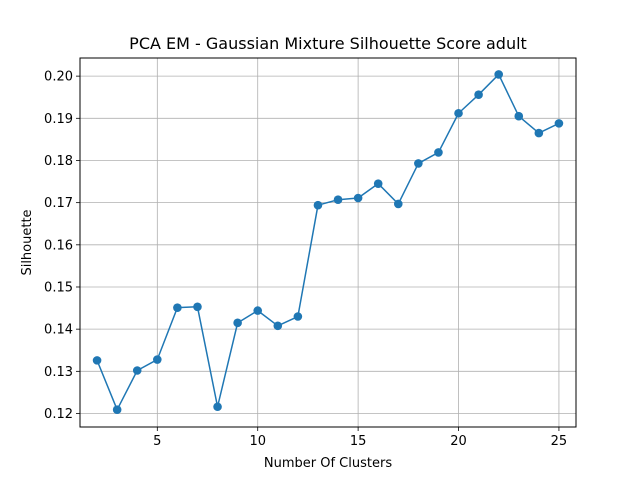 This screenshot has height=480, width=640. Describe the element at coordinates (559, 441) in the screenshot. I see `x-tick-label: 25` at that location.